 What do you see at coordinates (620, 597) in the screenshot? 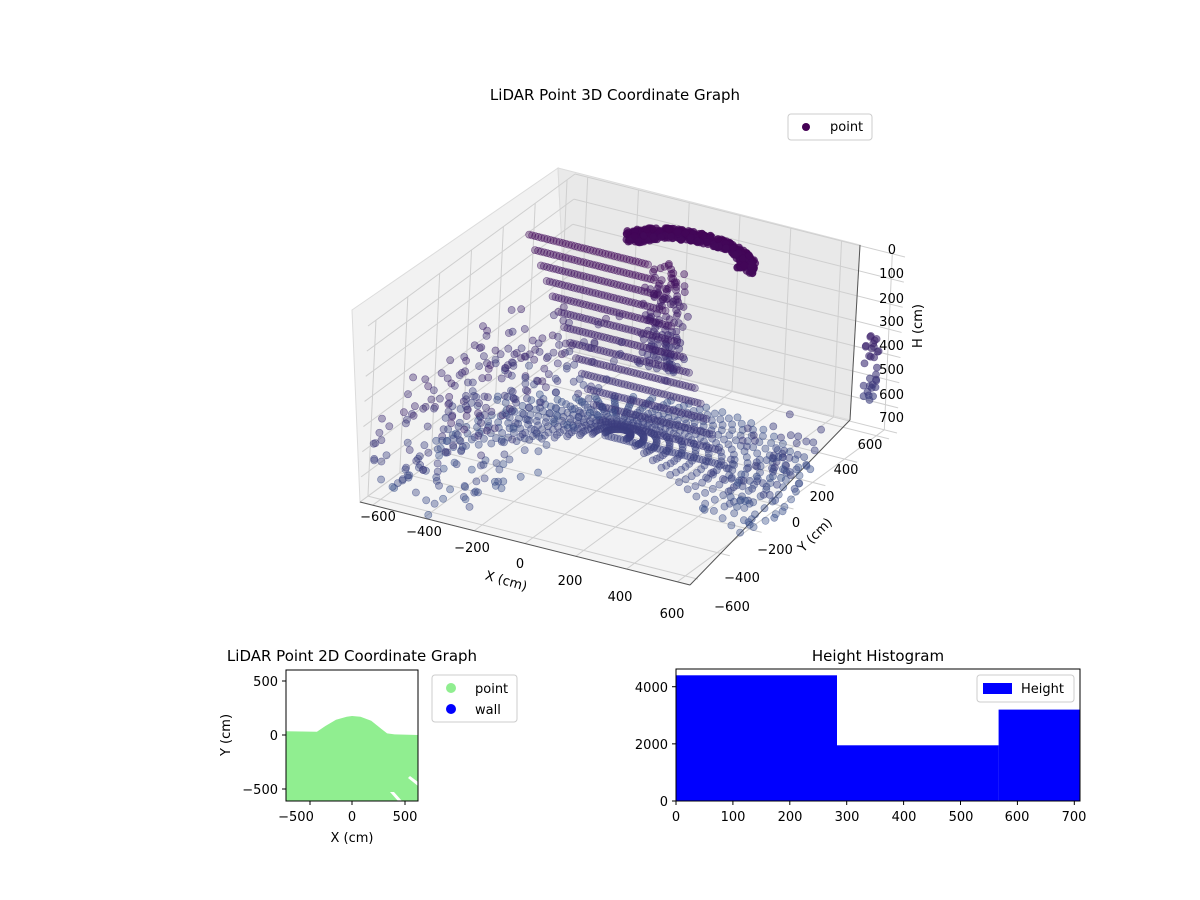
I see `x-tick-label: 400` at bounding box center [620, 597].